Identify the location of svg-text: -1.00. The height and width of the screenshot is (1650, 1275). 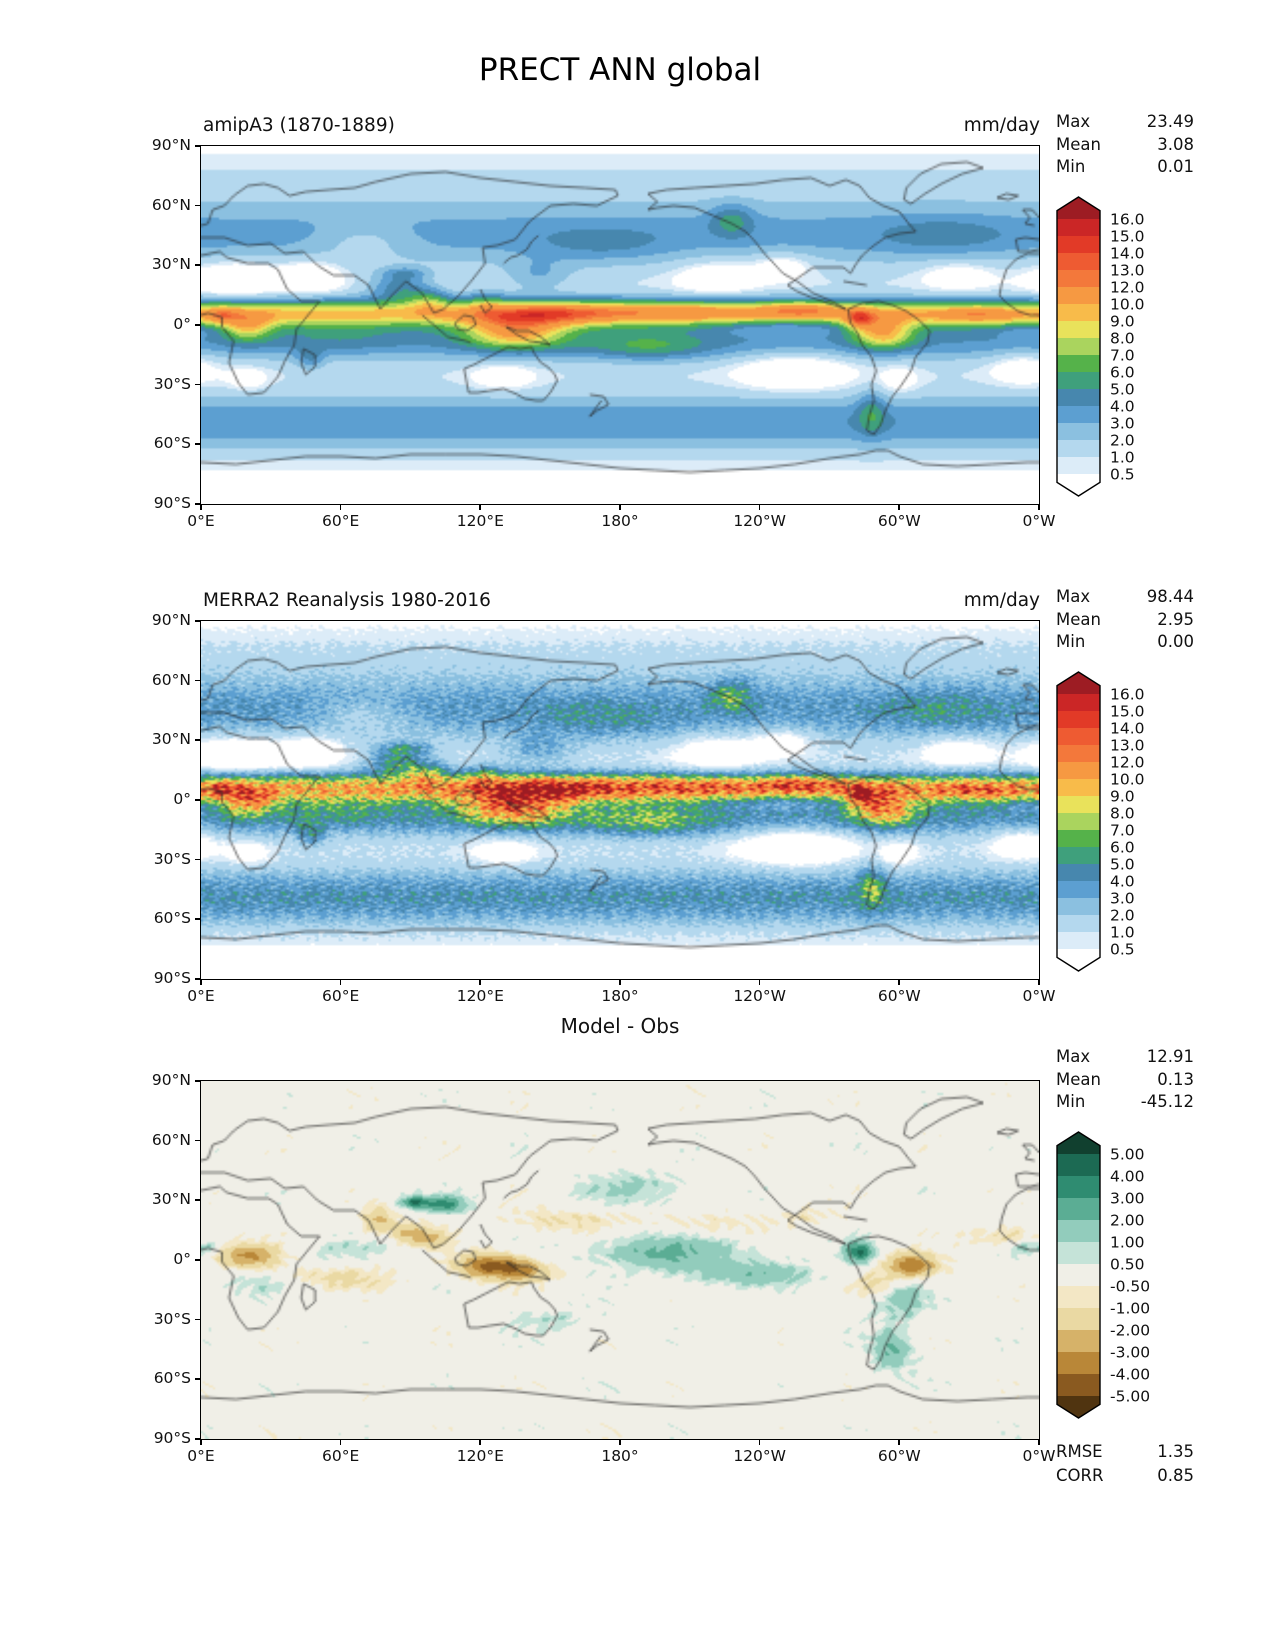
(1130, 1309).